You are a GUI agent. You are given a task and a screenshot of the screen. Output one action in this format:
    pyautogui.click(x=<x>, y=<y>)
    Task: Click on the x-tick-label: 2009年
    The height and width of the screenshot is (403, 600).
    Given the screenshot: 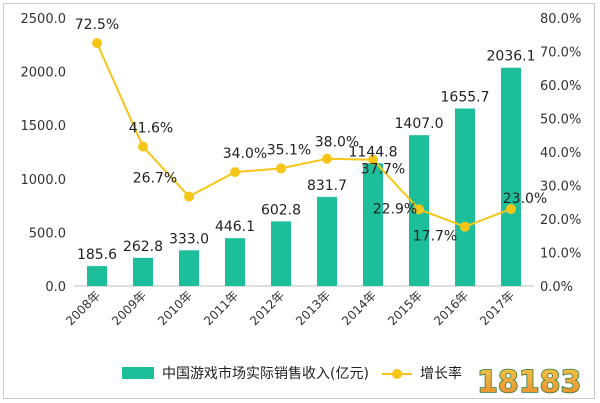 What is the action you would take?
    pyautogui.click(x=129, y=308)
    